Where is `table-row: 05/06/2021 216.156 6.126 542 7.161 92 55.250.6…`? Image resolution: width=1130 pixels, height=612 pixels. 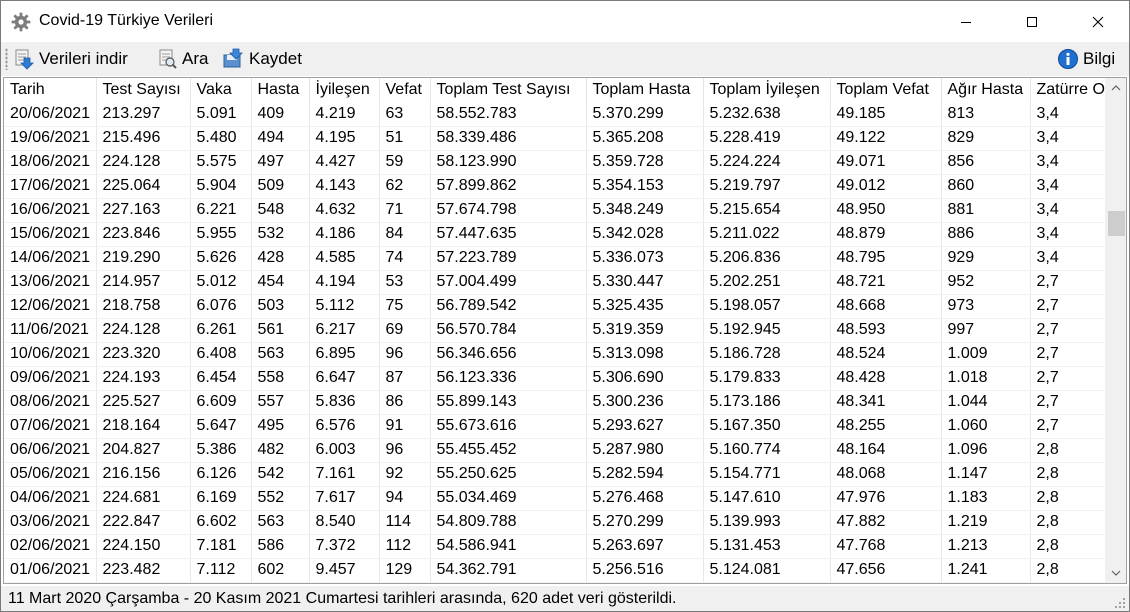
table-row: 05/06/2021 216.156 6.126 542 7.161 92 55.250.6… is located at coordinates (565, 474).